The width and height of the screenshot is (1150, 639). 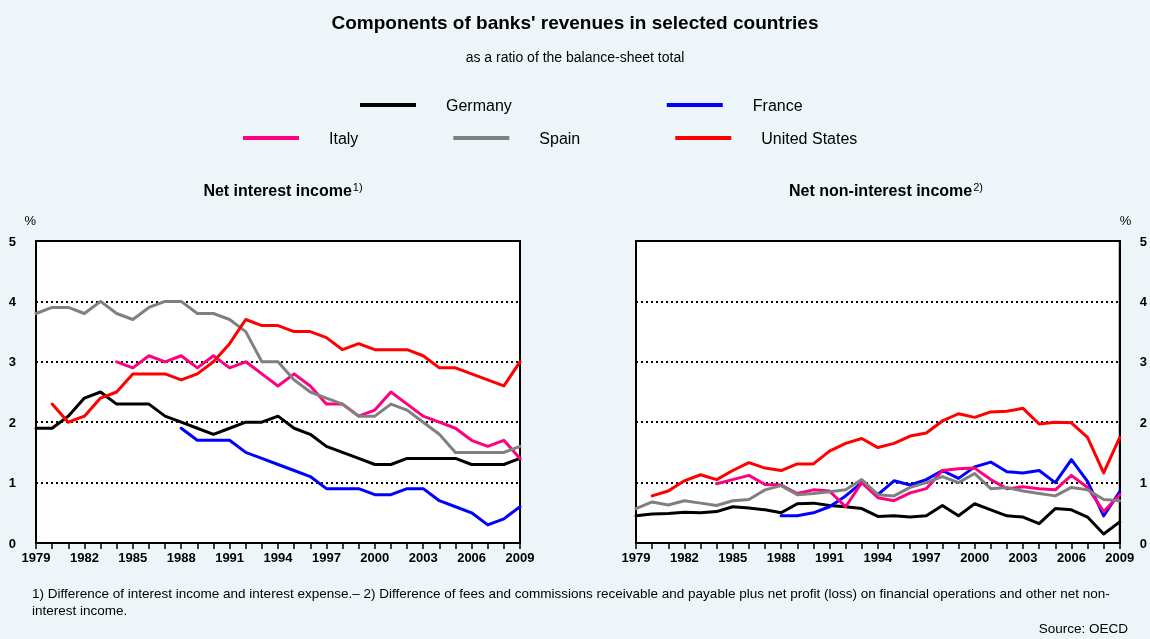 What do you see at coordinates (571, 602) in the screenshot?
I see `text: 1) Difference of interest income and interest expense.– 2) Difference of fees and commissions receivable and payable plus net profit (loss) on financial operations and other net non-interest income.` at bounding box center [571, 602].